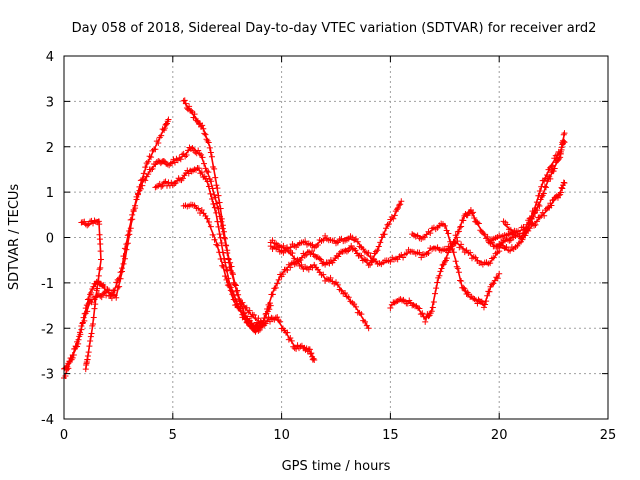 The image size is (640, 480). What do you see at coordinates (50, 239) in the screenshot?
I see `y-tick-label: 0` at bounding box center [50, 239].